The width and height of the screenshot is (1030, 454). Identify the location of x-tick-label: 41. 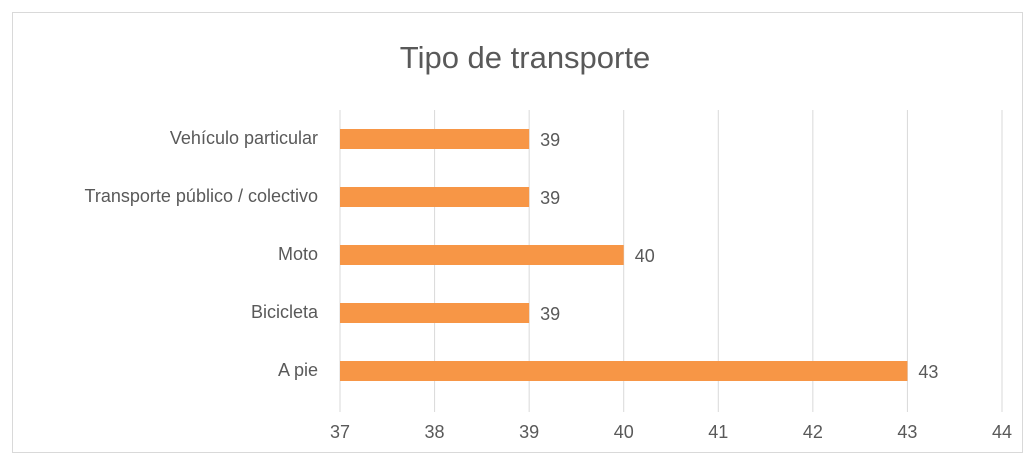
(718, 432).